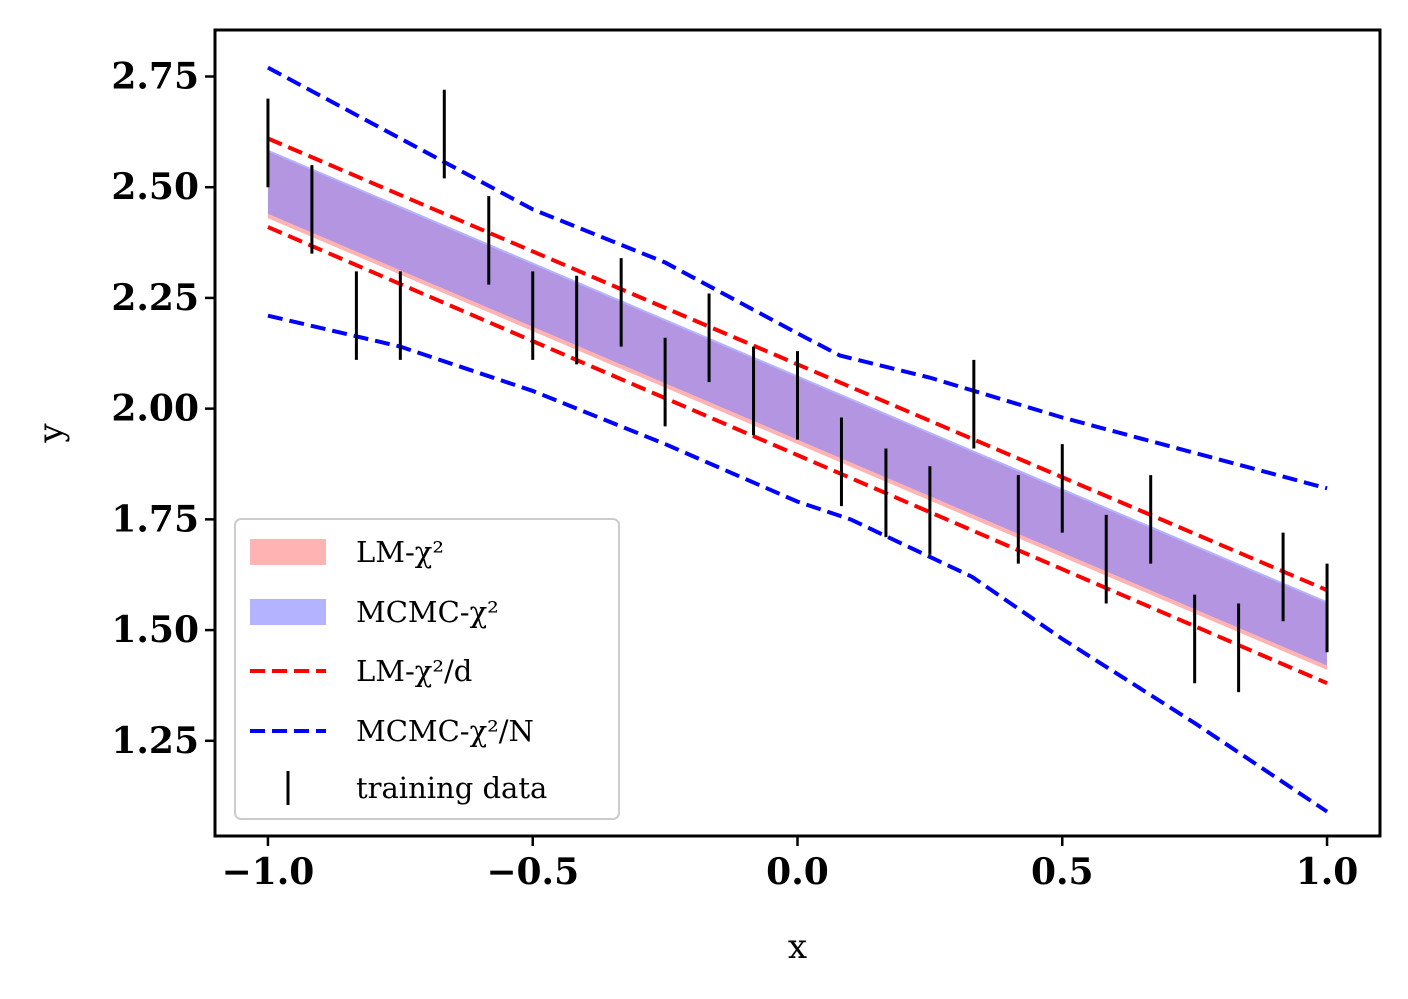 The width and height of the screenshot is (1408, 999). What do you see at coordinates (427, 612) in the screenshot?
I see `legend-label: MCMC-χ²` at bounding box center [427, 612].